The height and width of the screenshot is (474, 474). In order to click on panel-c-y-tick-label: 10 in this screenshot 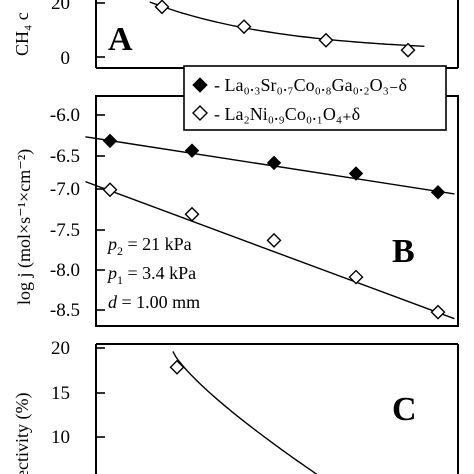, I will do `click(60, 437)`.